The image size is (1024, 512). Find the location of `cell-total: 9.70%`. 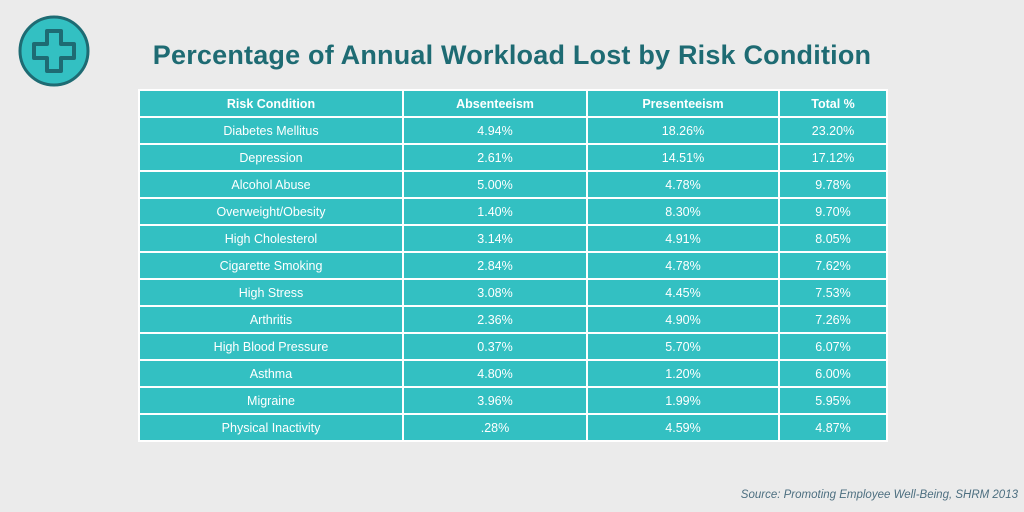

cell-total: 9.70% is located at coordinates (833, 211).